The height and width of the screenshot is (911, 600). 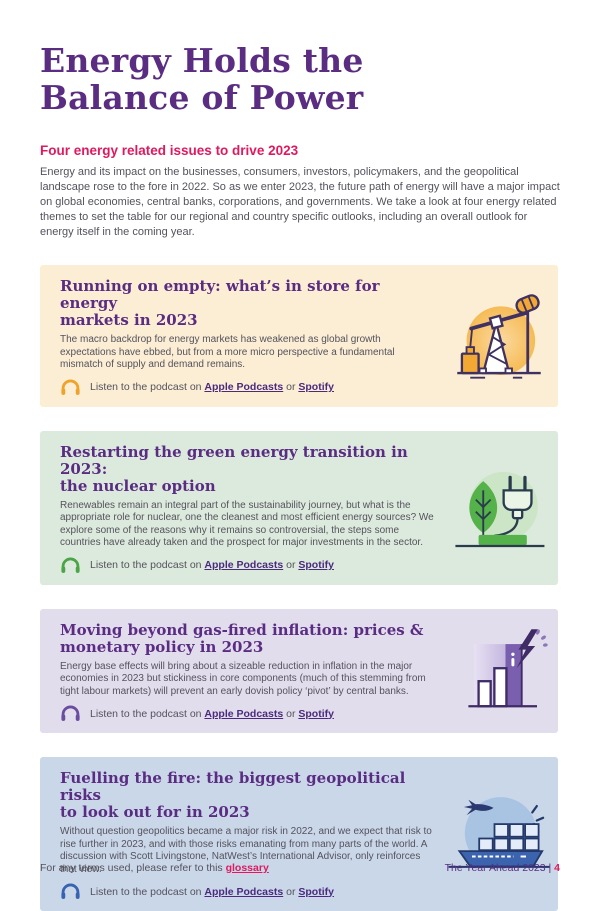 I want to click on leaf-plug-icon, so click(x=499, y=508).